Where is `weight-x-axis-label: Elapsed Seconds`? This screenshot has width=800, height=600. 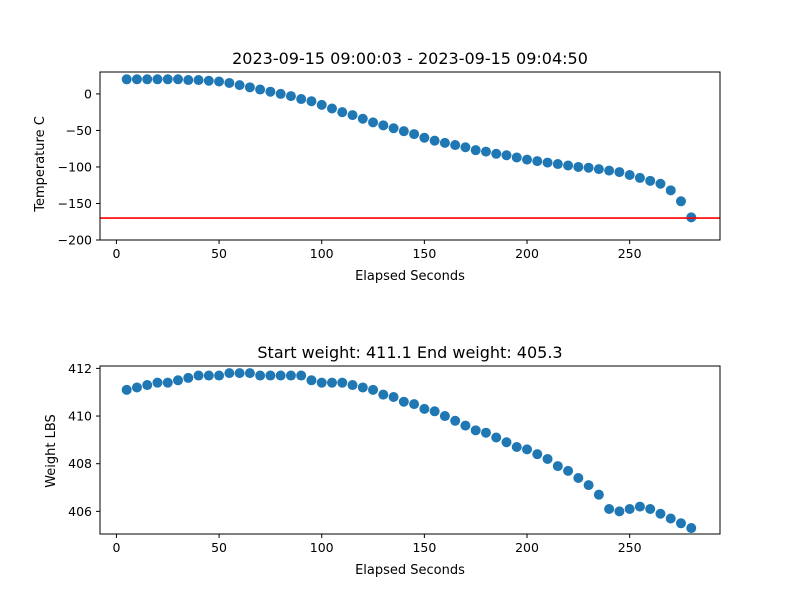 weight-x-axis-label: Elapsed Seconds is located at coordinates (410, 570).